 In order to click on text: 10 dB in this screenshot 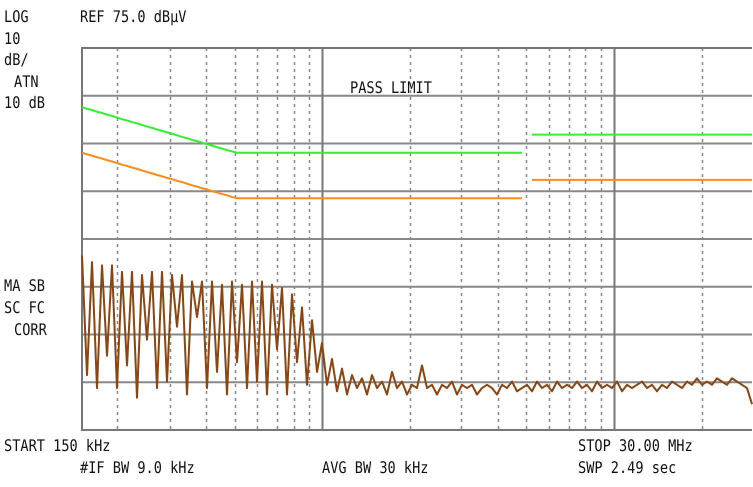, I will do `click(24, 102)`.